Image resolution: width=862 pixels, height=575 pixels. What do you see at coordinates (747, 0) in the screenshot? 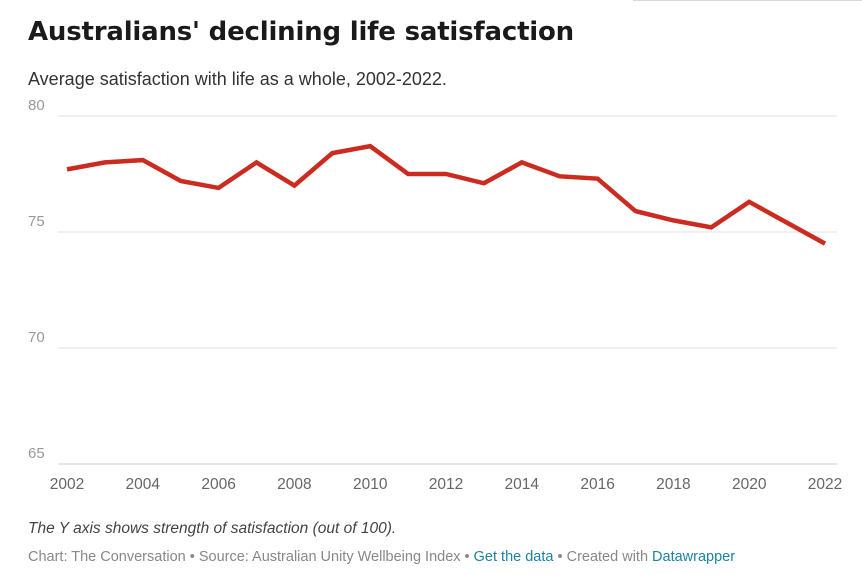
I see `top-rule` at bounding box center [747, 0].